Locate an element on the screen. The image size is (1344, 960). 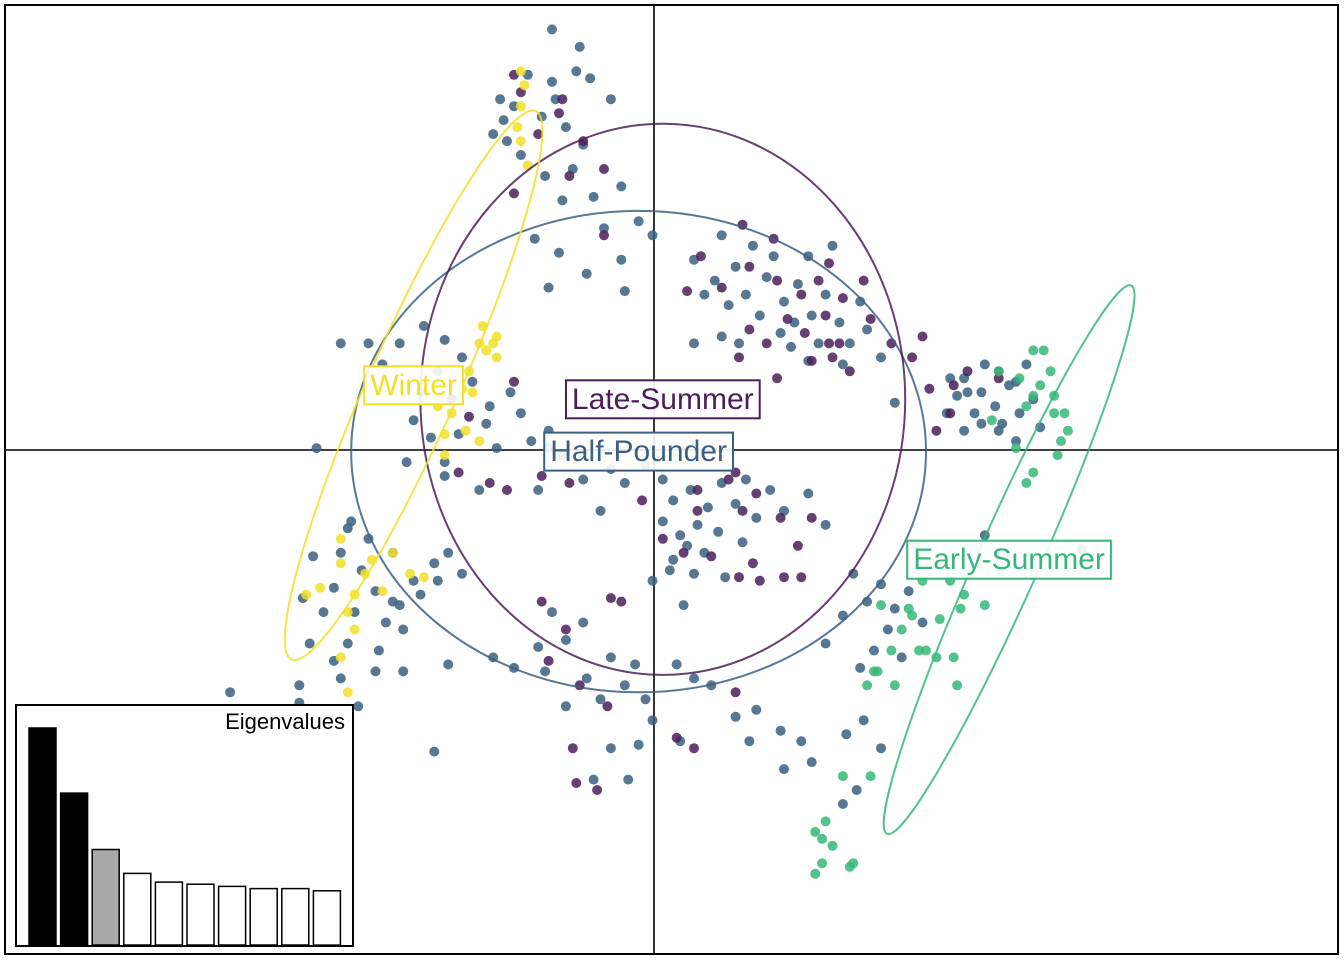
label-winter: Winter is located at coordinates (413, 385).